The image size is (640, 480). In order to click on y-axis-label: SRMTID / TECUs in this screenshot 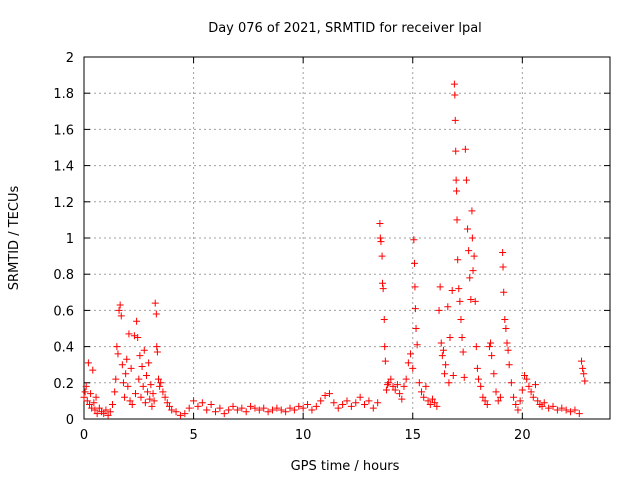, I will do `click(14, 238)`.